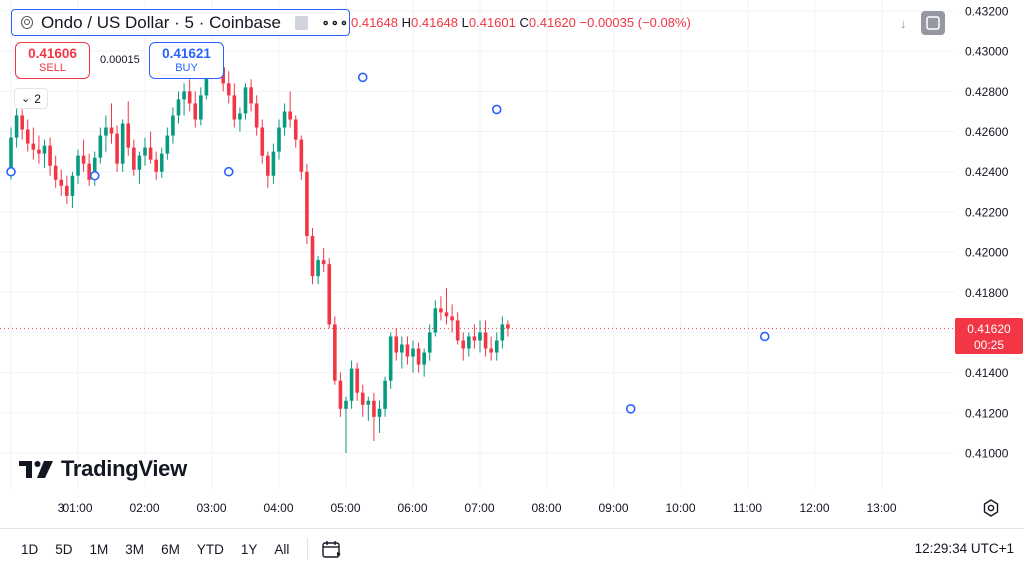 The image size is (1024, 569). What do you see at coordinates (77, 508) in the screenshot?
I see `time-tick-label: 01:00` at bounding box center [77, 508].